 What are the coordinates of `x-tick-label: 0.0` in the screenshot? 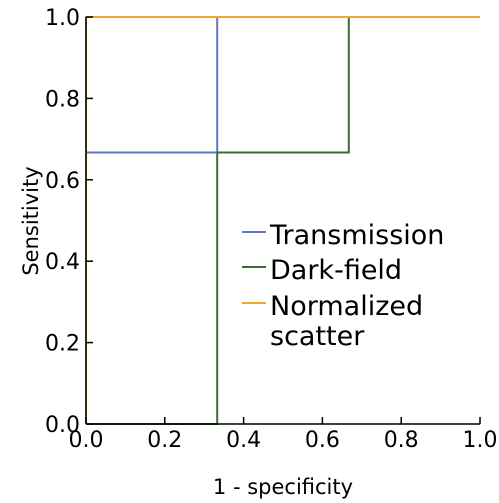 It's located at (86, 440).